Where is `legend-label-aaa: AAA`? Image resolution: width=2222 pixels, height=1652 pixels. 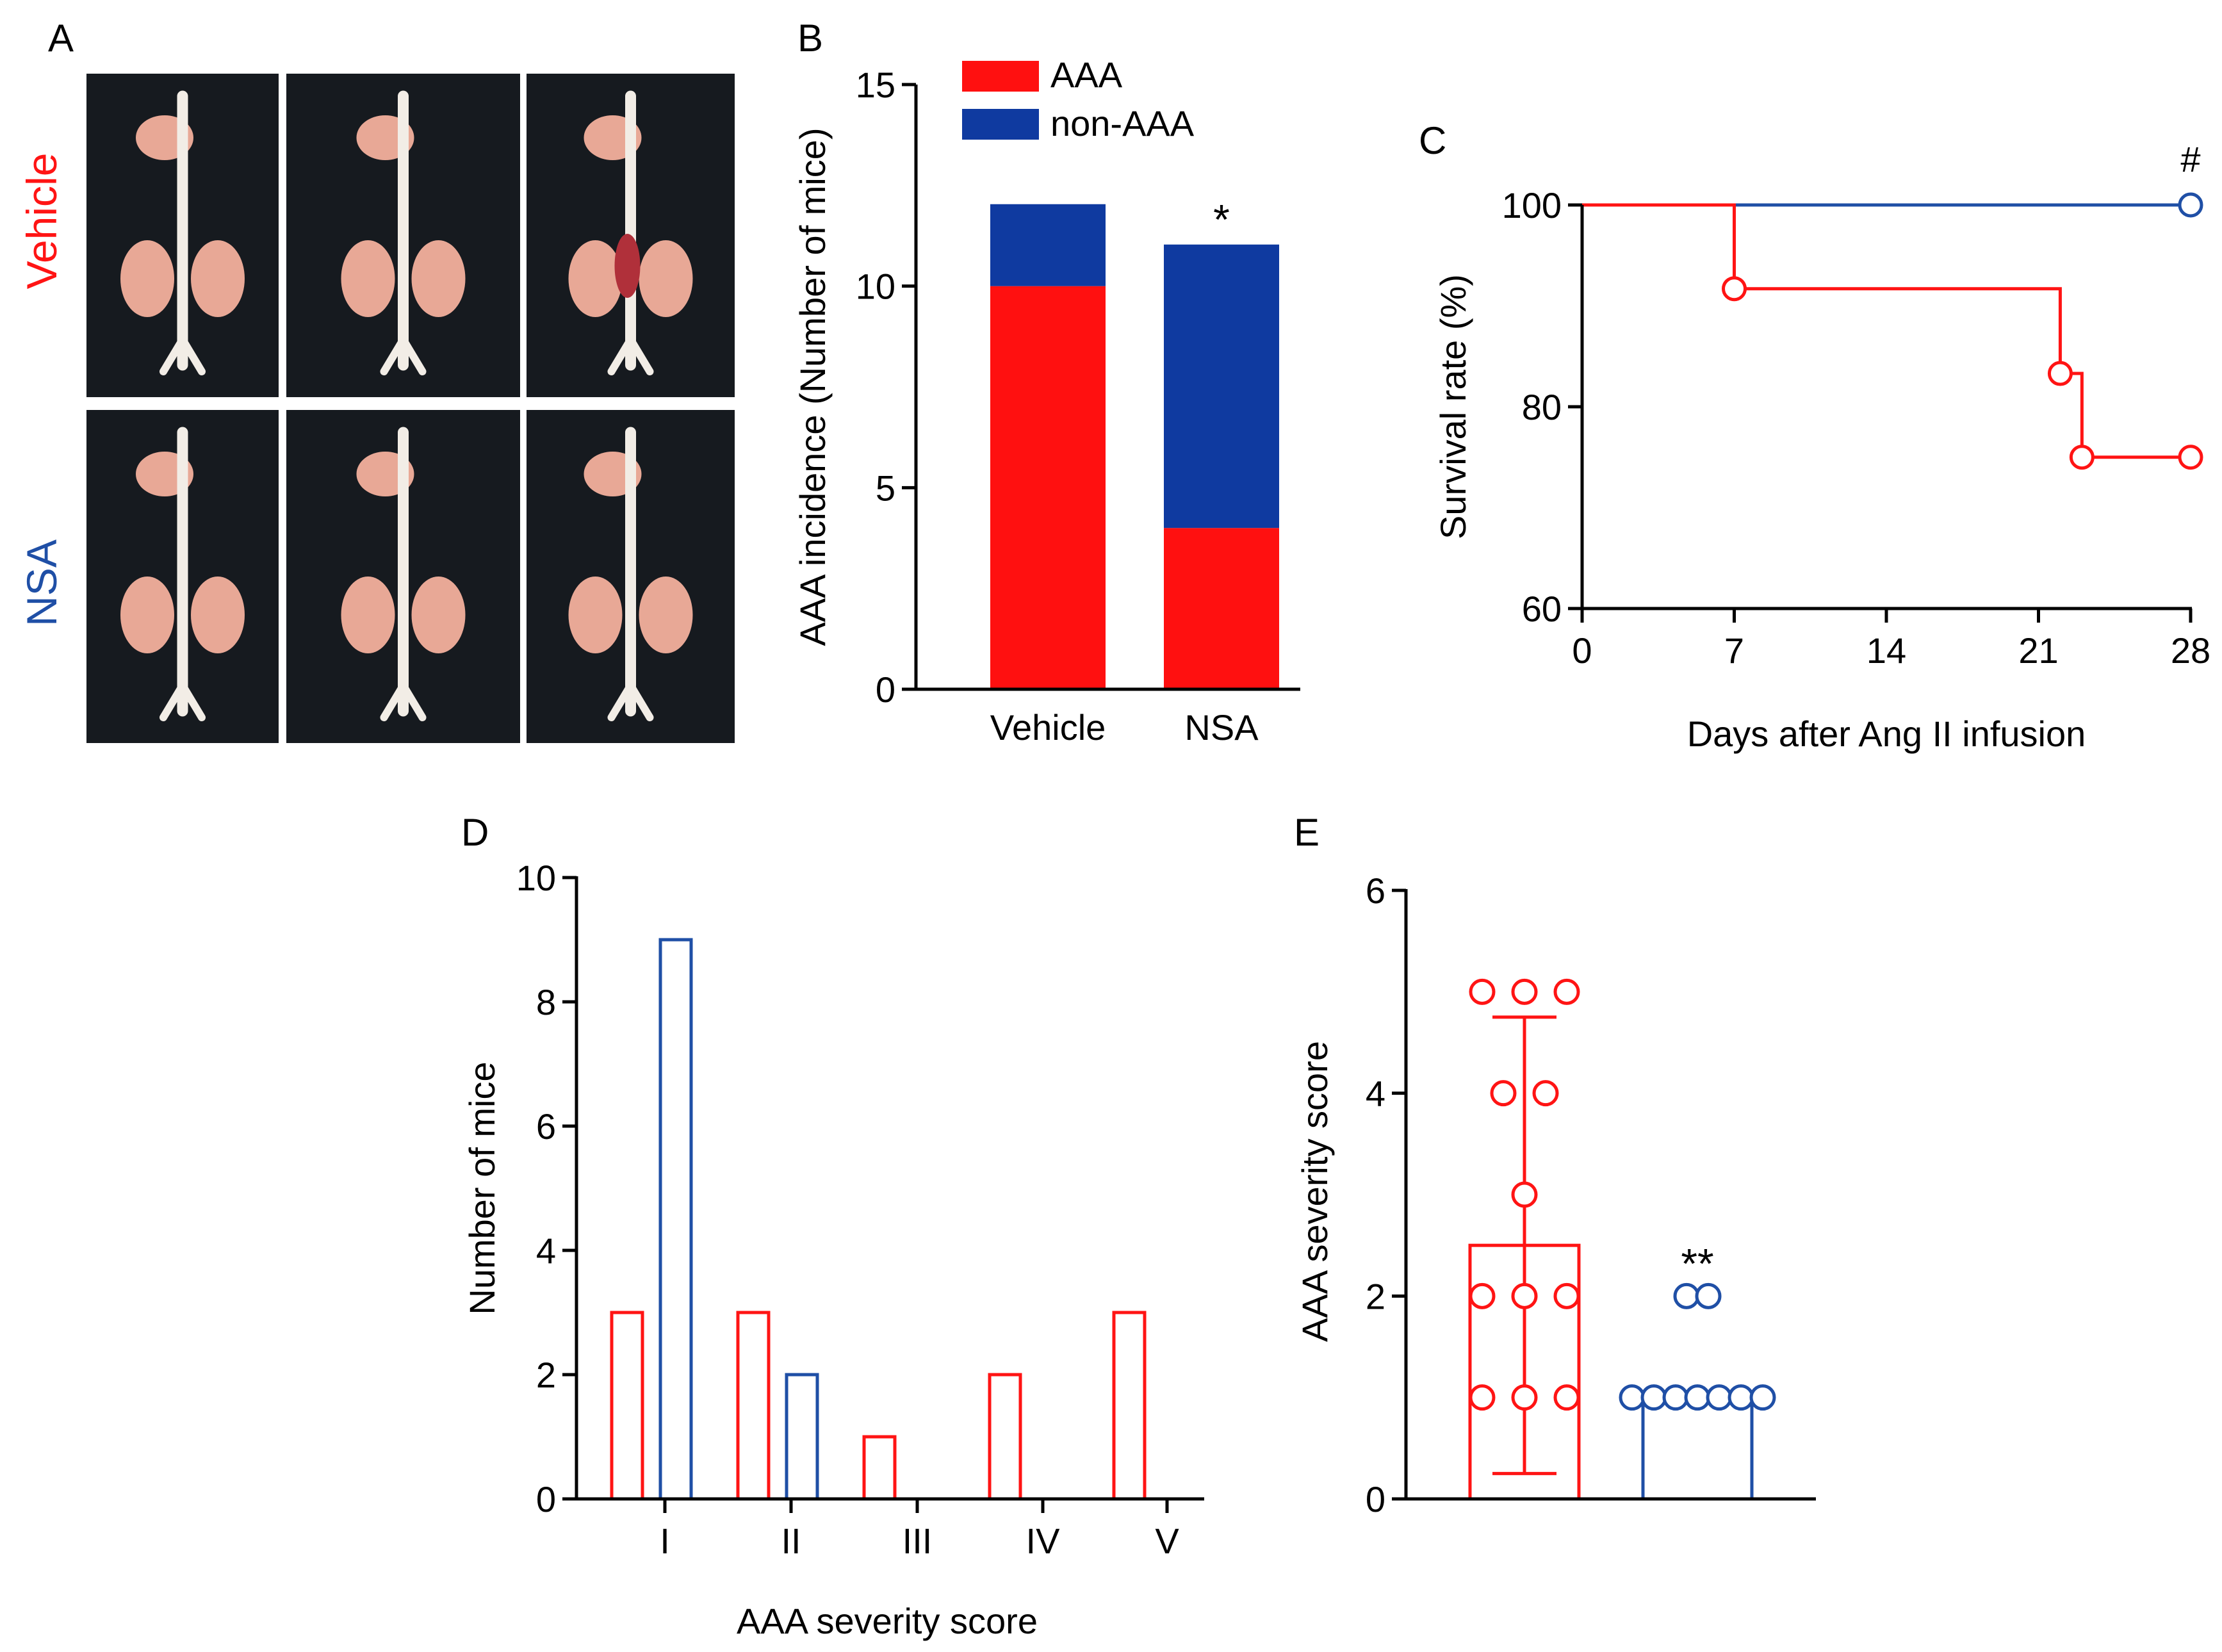 legend-label-aaa: AAA is located at coordinates (1086, 74).